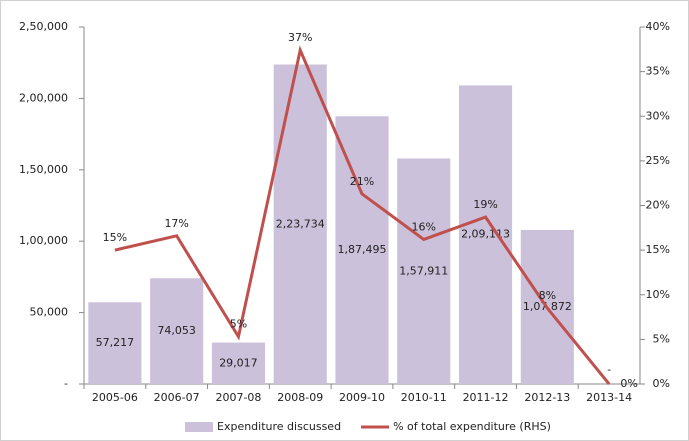 This screenshot has width=689, height=441. What do you see at coordinates (176, 223) in the screenshot?
I see `line-value-label: 17%` at bounding box center [176, 223].